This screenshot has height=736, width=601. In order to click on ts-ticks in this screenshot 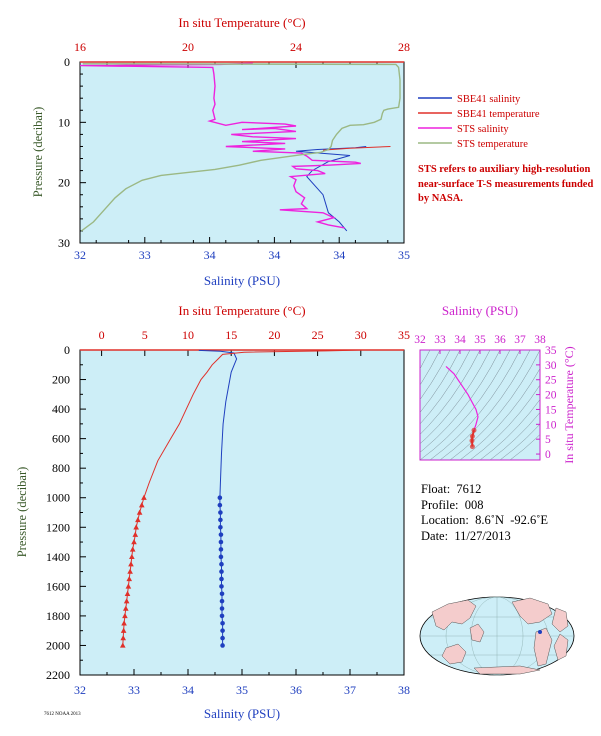, I will do `click(480, 402)`.